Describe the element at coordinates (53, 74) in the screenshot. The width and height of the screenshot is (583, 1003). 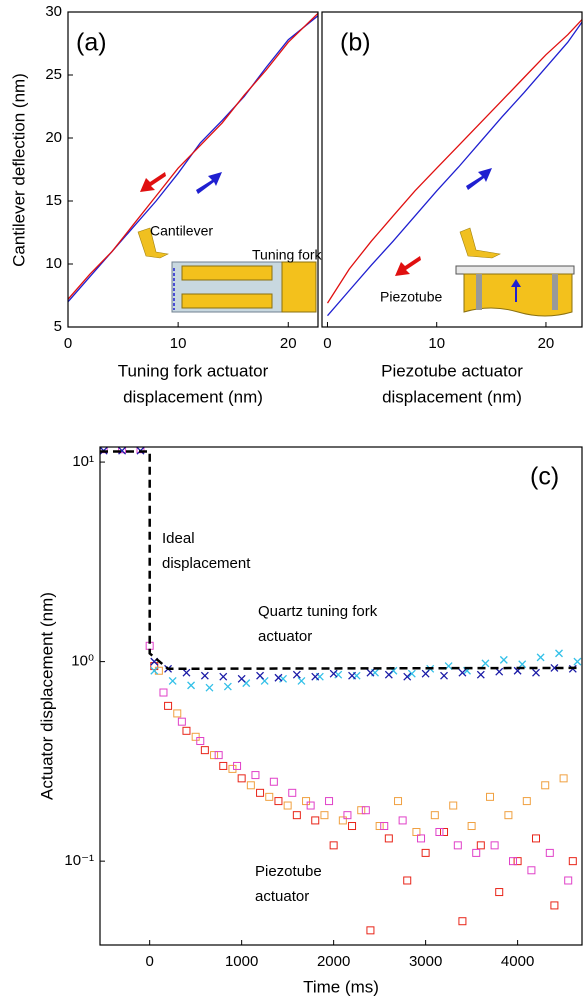
I see `y-tick-label: 25` at that location.